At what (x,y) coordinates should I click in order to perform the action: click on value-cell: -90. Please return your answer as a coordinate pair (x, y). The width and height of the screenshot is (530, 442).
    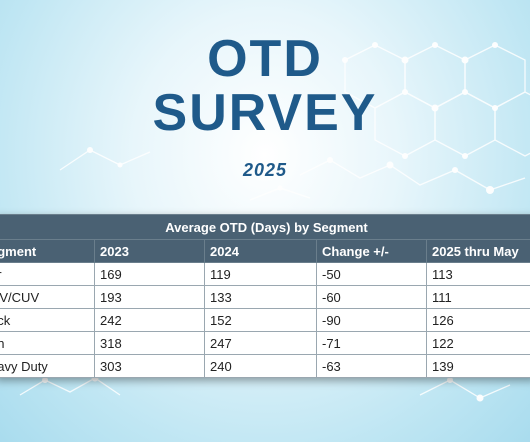
    Looking at the image, I should click on (371, 320).